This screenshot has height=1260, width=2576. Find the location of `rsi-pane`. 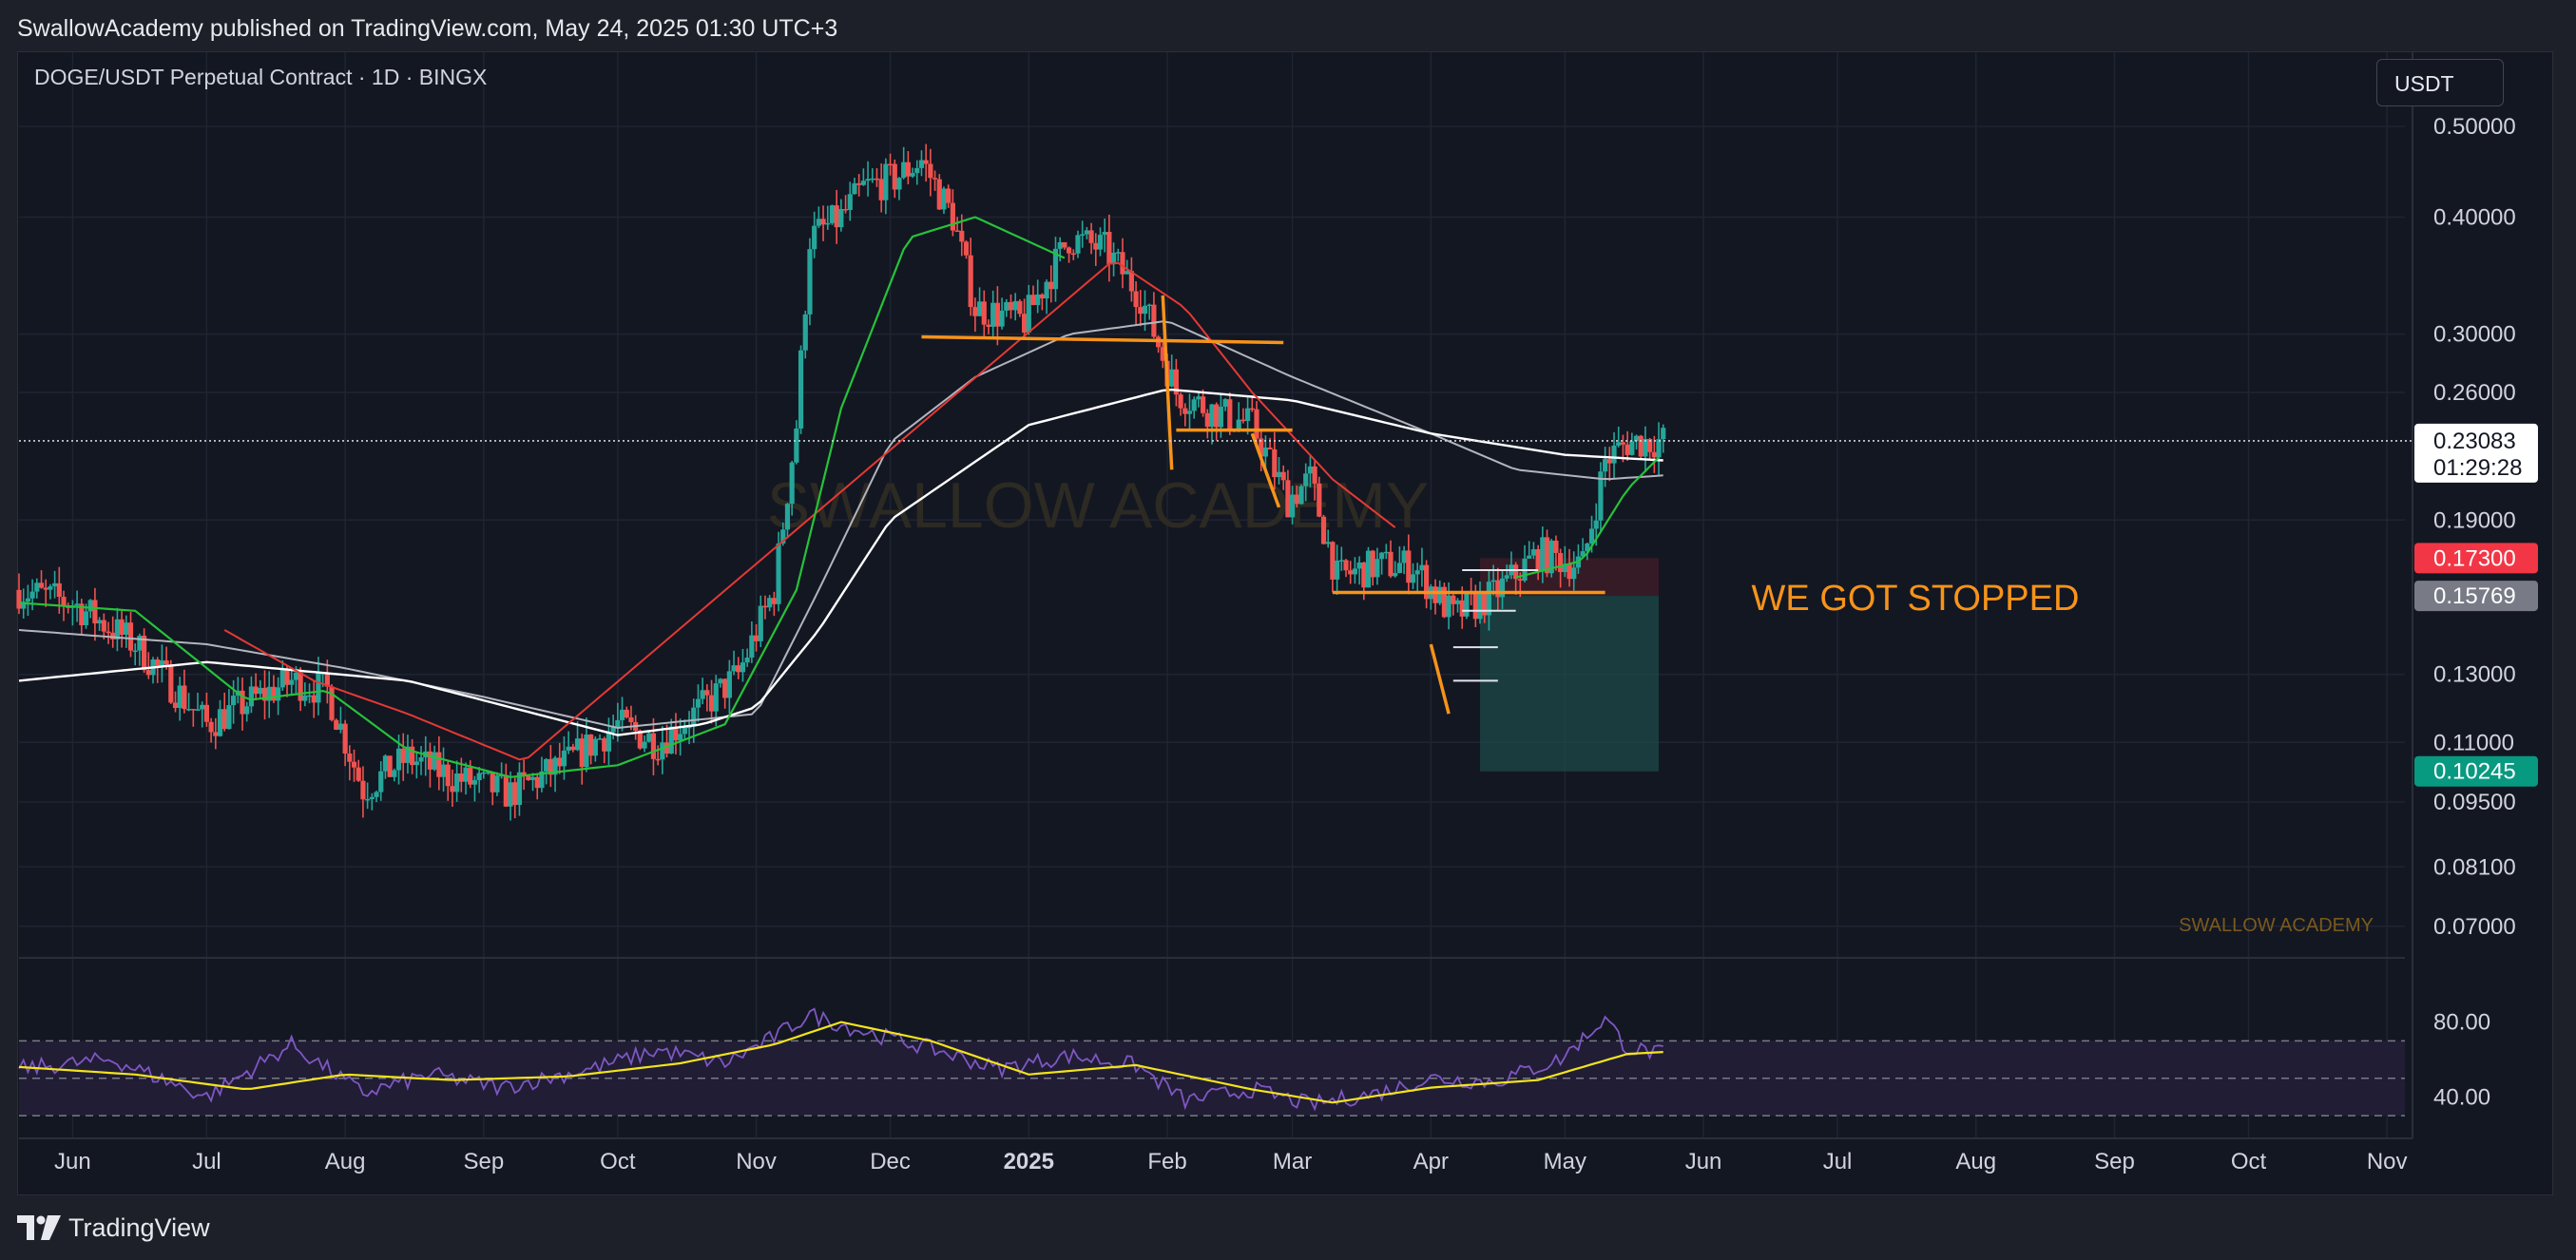

rsi-pane is located at coordinates (1211, 1062).